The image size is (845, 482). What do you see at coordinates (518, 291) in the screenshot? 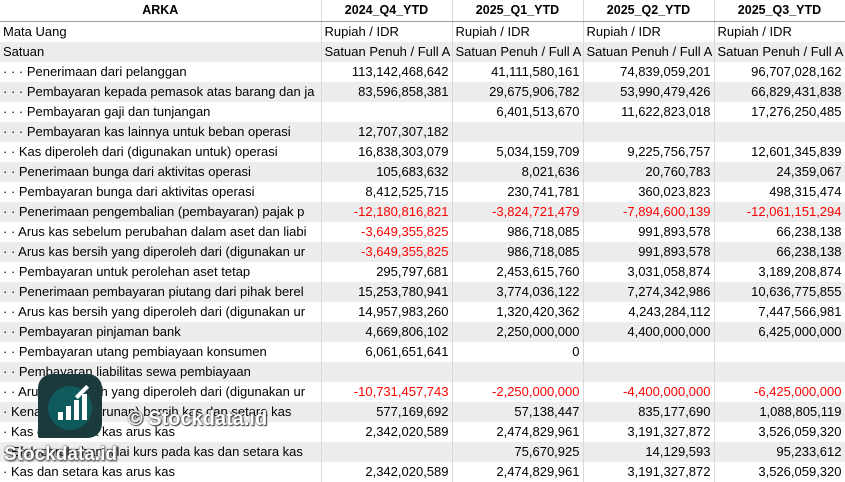
I see `table-cell: 3,774,036,122` at bounding box center [518, 291].